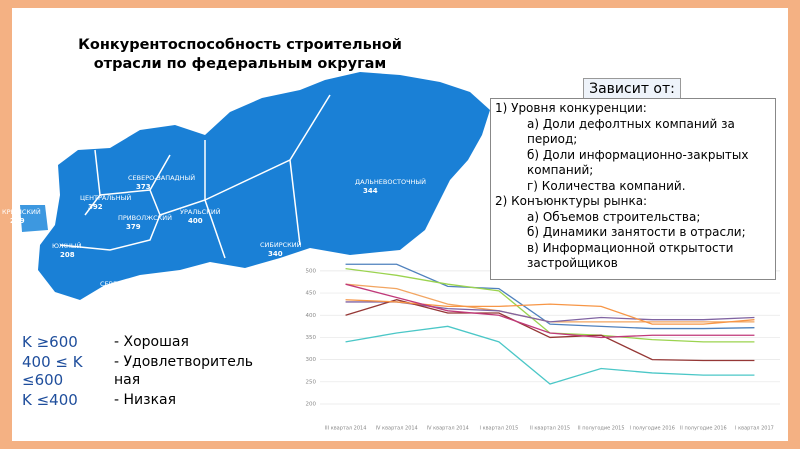 The width and height of the screenshot is (800, 449). I want to click on region-name: ДАЛЬНЕВОСТОЧНЫЙ, so click(390, 181).